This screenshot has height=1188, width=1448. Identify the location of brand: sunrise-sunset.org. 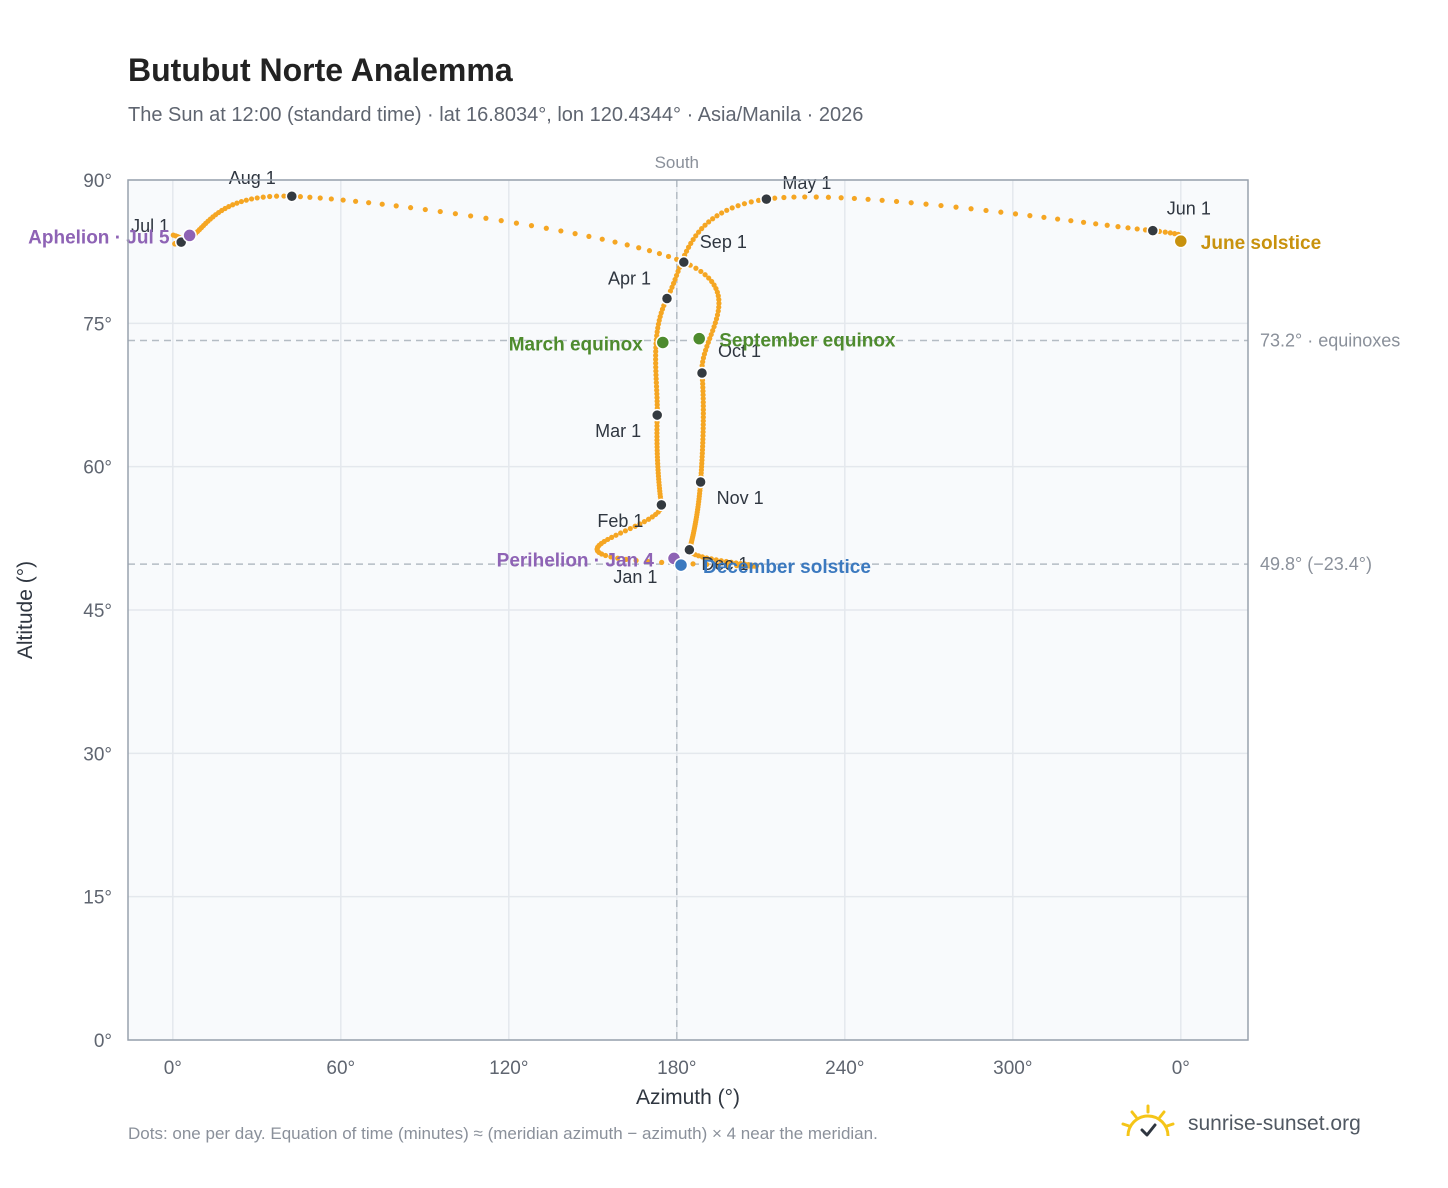
(1265, 1124).